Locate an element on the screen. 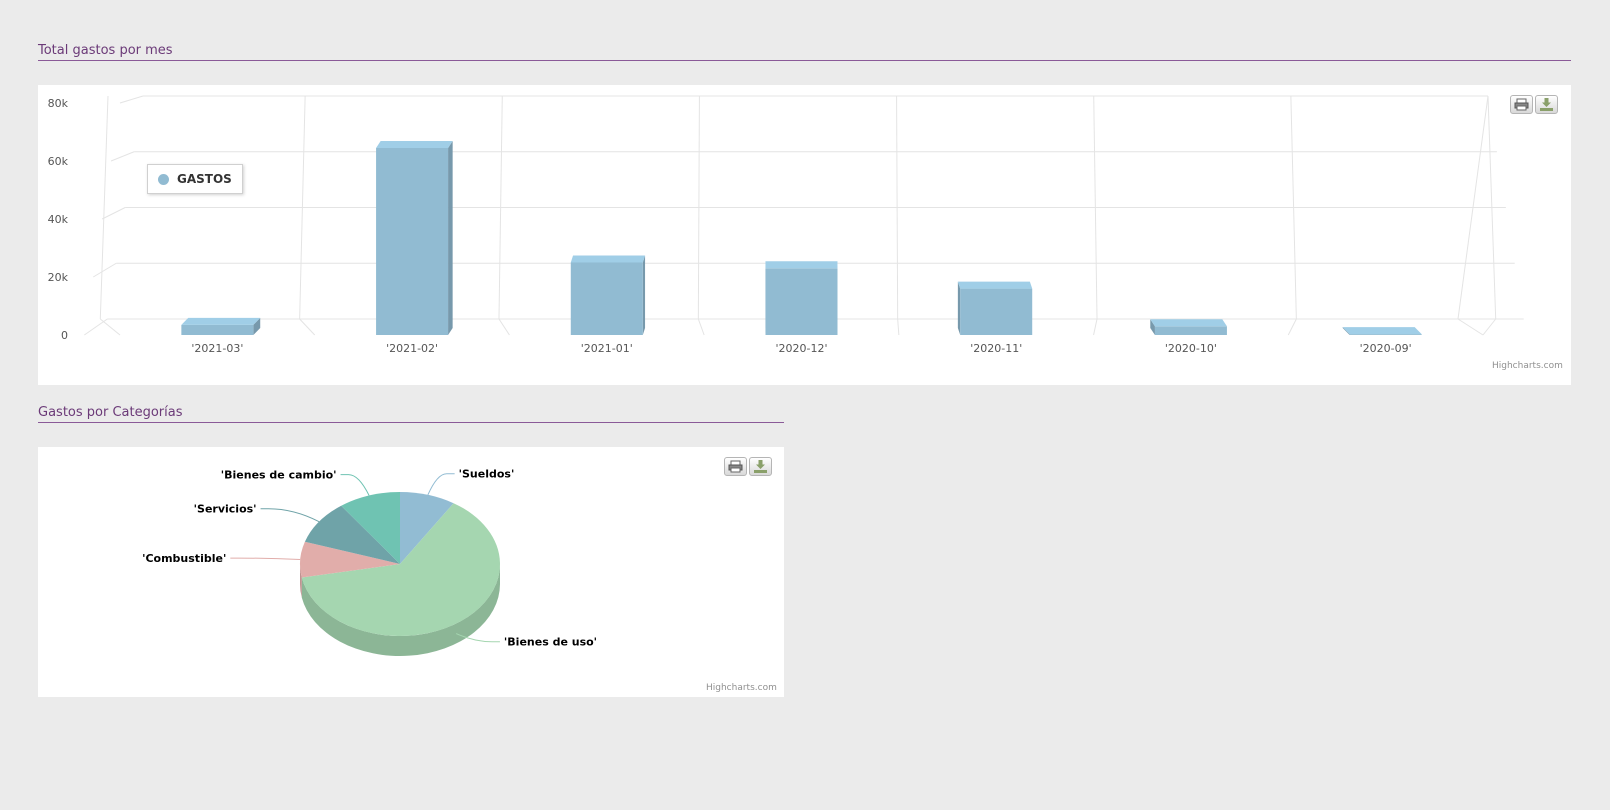 This screenshot has width=1610, height=810. highcharts-credit: Highcharts.com is located at coordinates (1527, 366).